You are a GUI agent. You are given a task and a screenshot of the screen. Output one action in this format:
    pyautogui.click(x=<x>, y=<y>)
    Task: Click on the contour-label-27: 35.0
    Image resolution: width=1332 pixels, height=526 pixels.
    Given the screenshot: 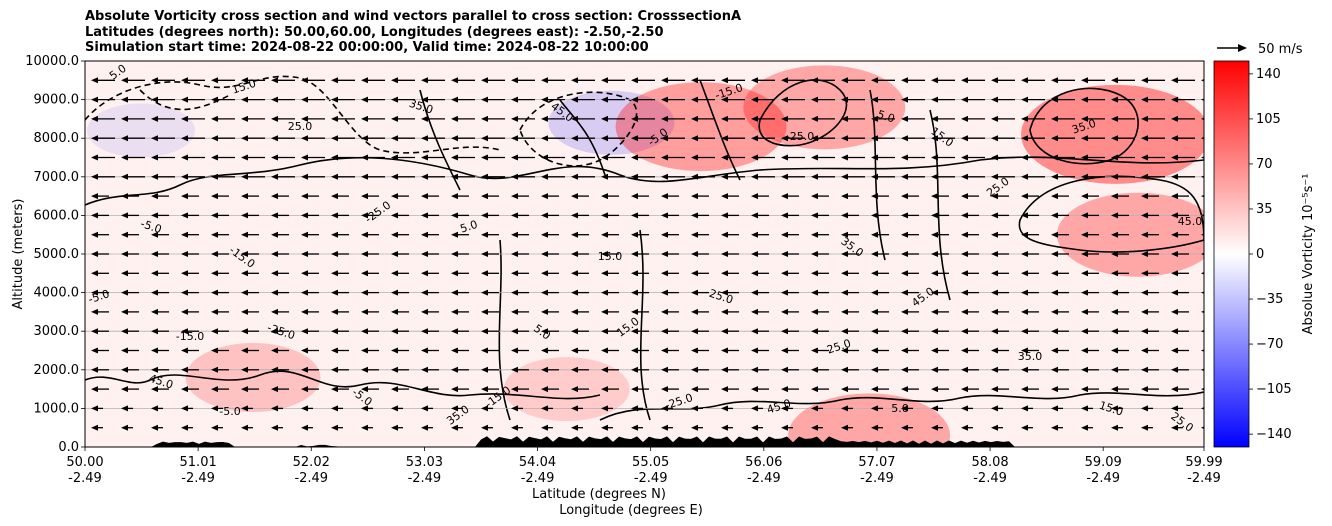 What is the action you would take?
    pyautogui.click(x=1030, y=356)
    